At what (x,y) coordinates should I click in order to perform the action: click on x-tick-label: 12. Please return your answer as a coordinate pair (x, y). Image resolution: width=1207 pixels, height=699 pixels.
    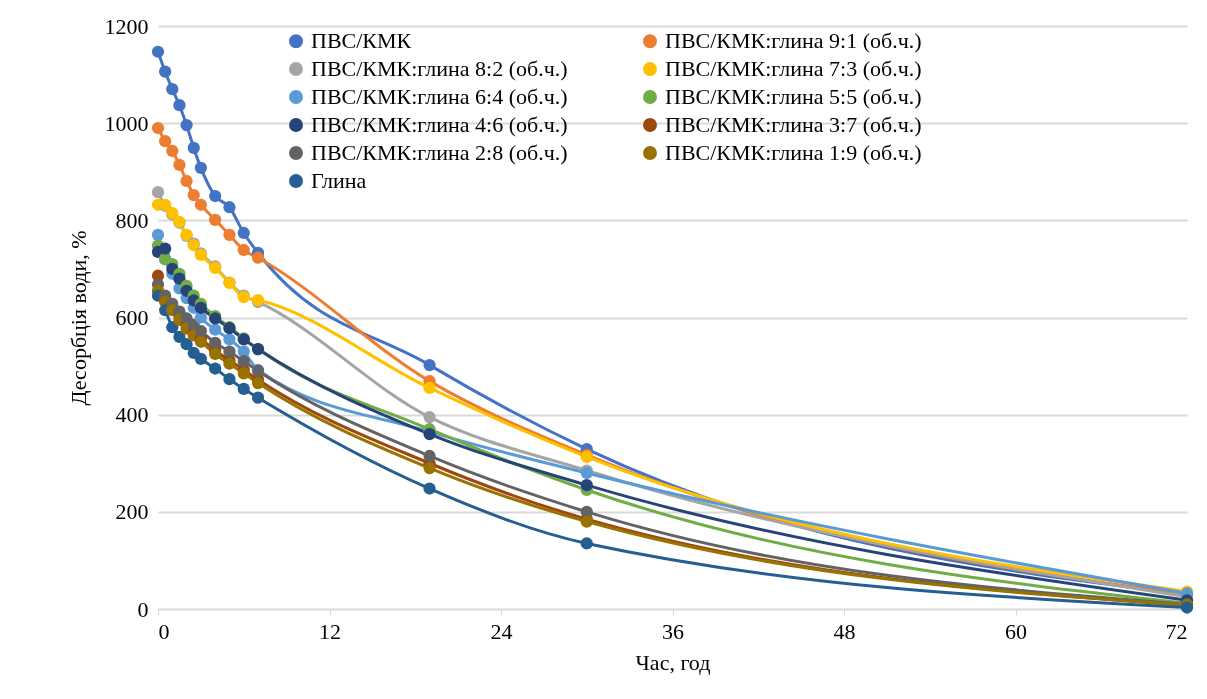
    Looking at the image, I should click on (330, 631).